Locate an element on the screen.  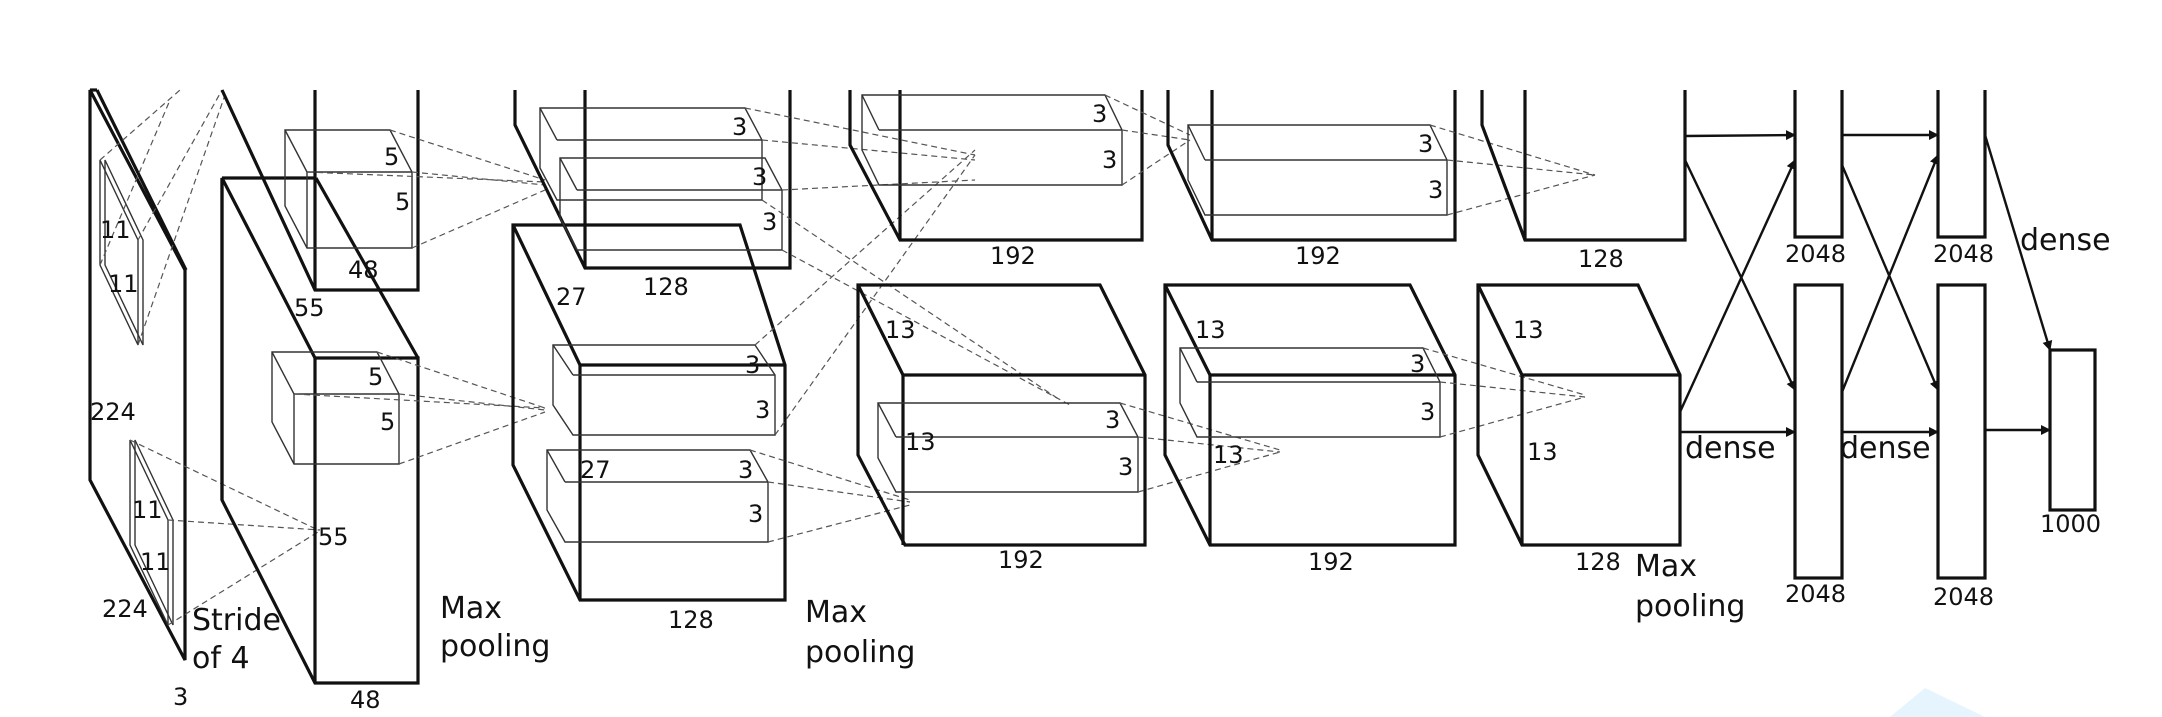
conv5-depth-bottom-label: 128 is located at coordinates (1598, 562).